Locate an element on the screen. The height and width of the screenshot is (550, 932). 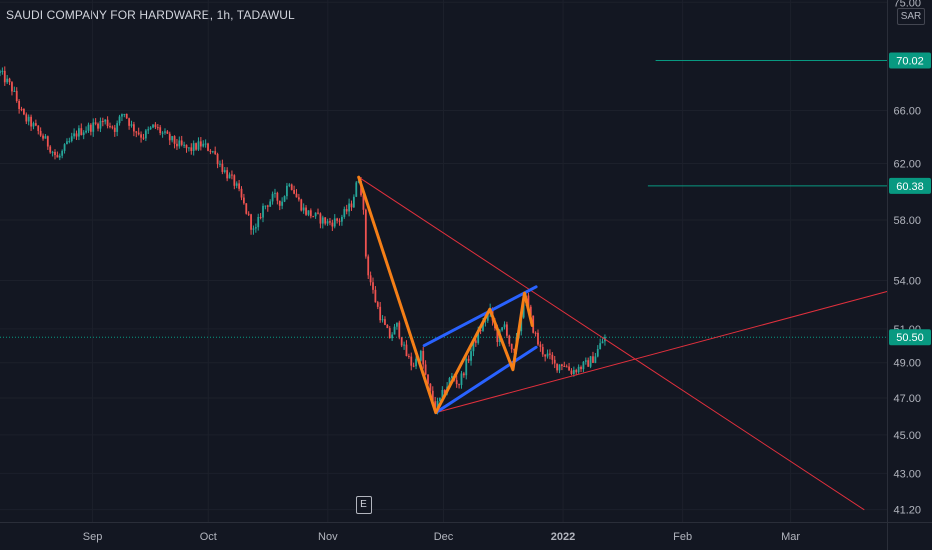
x-tick-label: Dec is located at coordinates (444, 537).